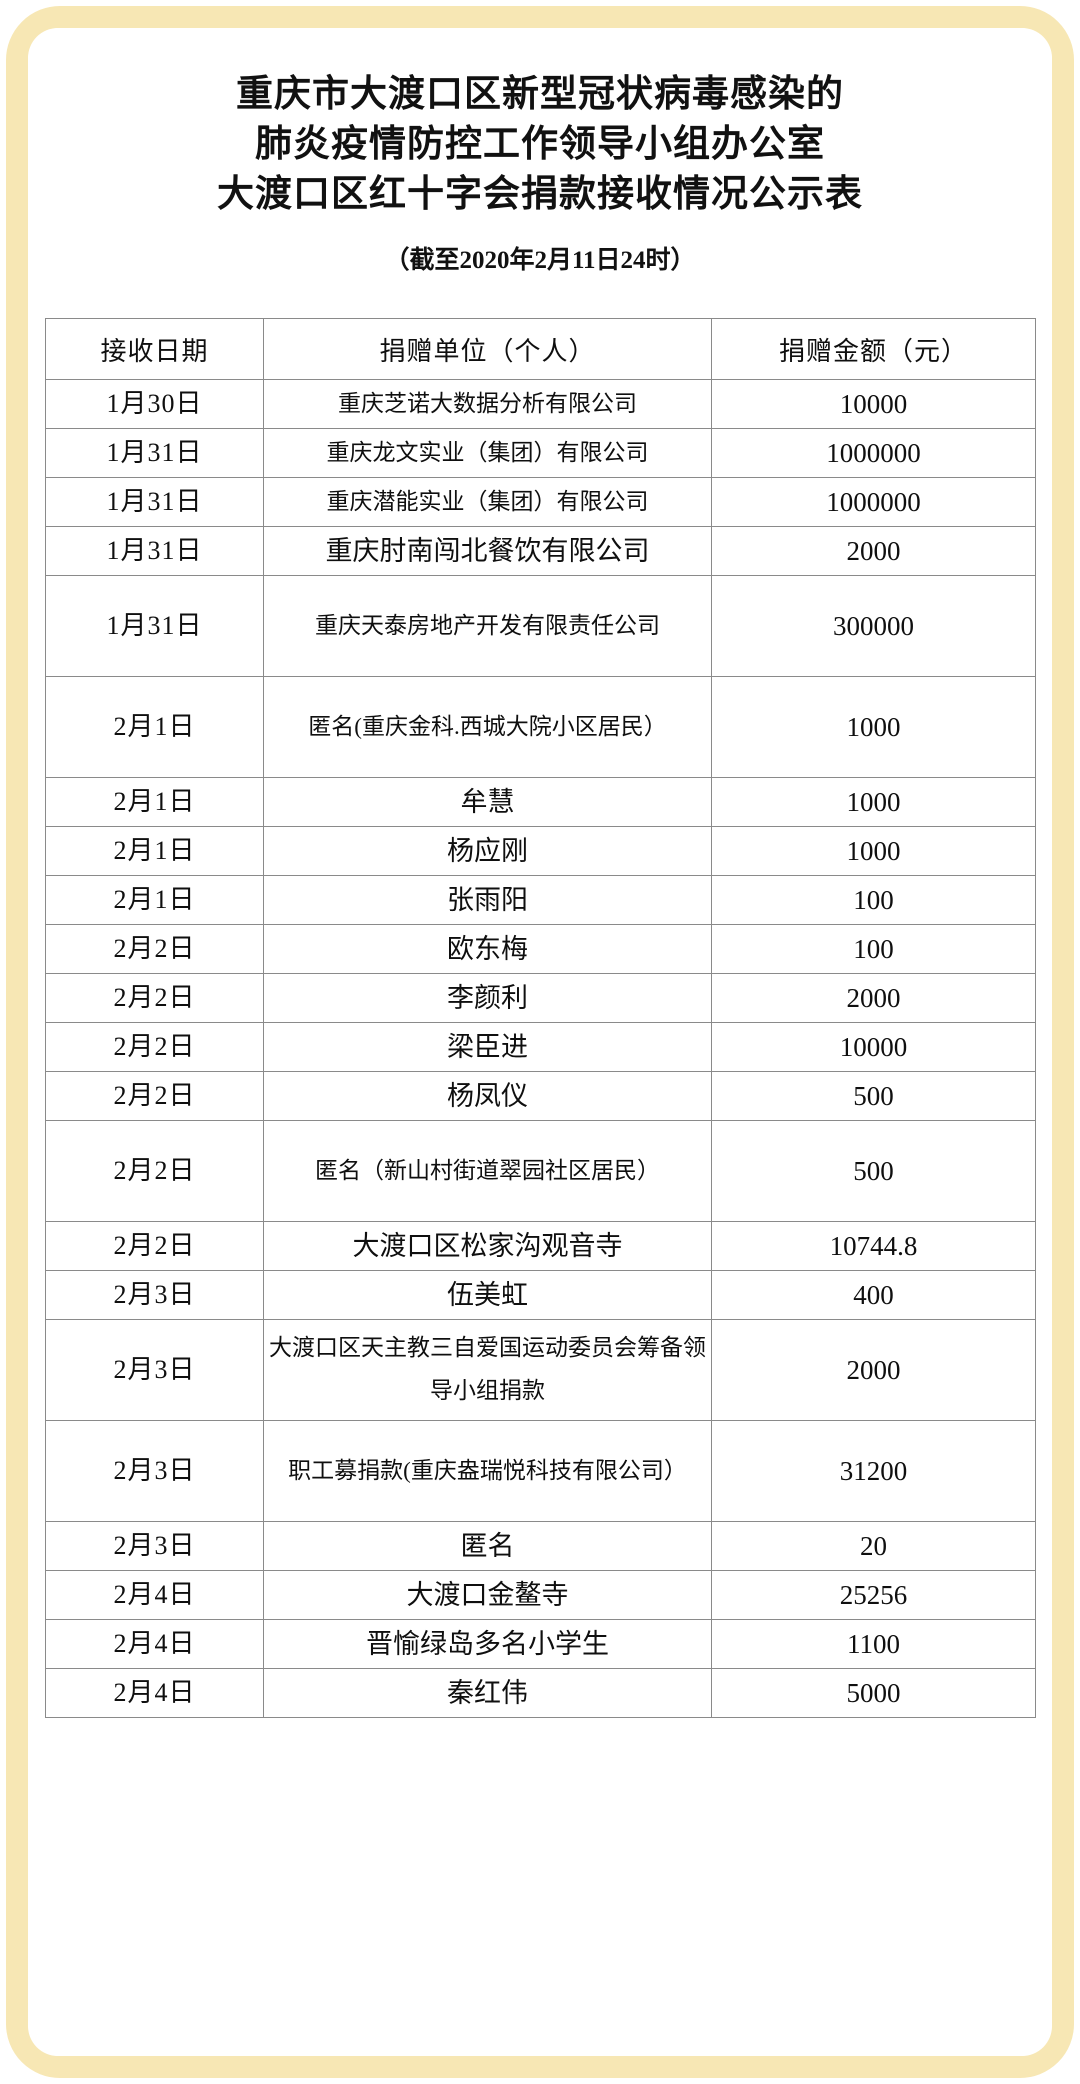 The width and height of the screenshot is (1080, 2084). I want to click on cell-donor: 杨应刚, so click(487, 851).